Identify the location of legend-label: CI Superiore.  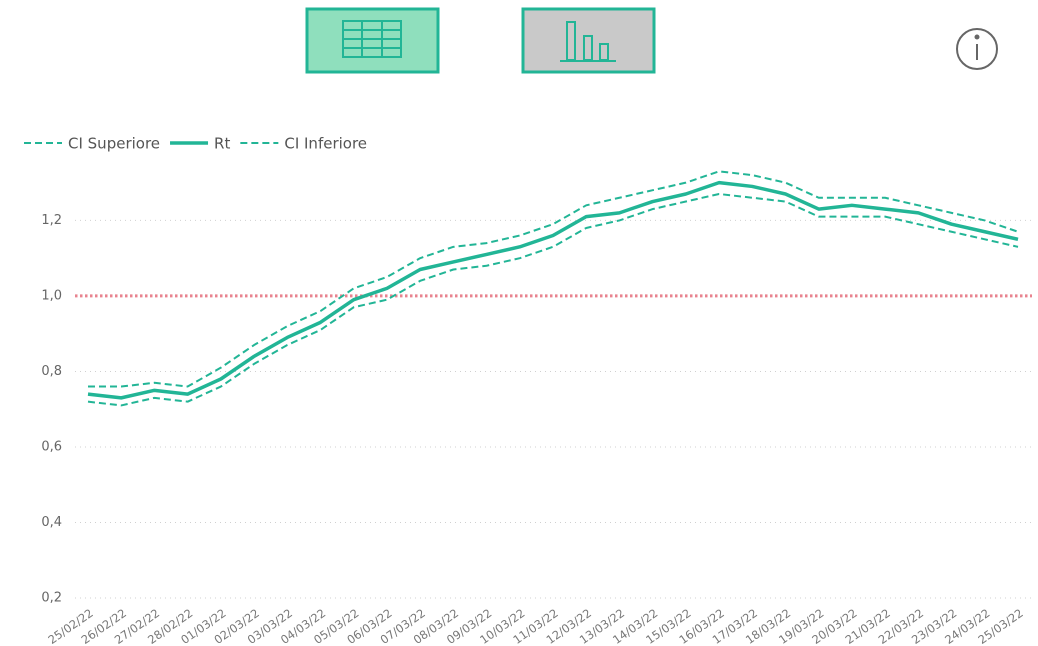
(114, 144).